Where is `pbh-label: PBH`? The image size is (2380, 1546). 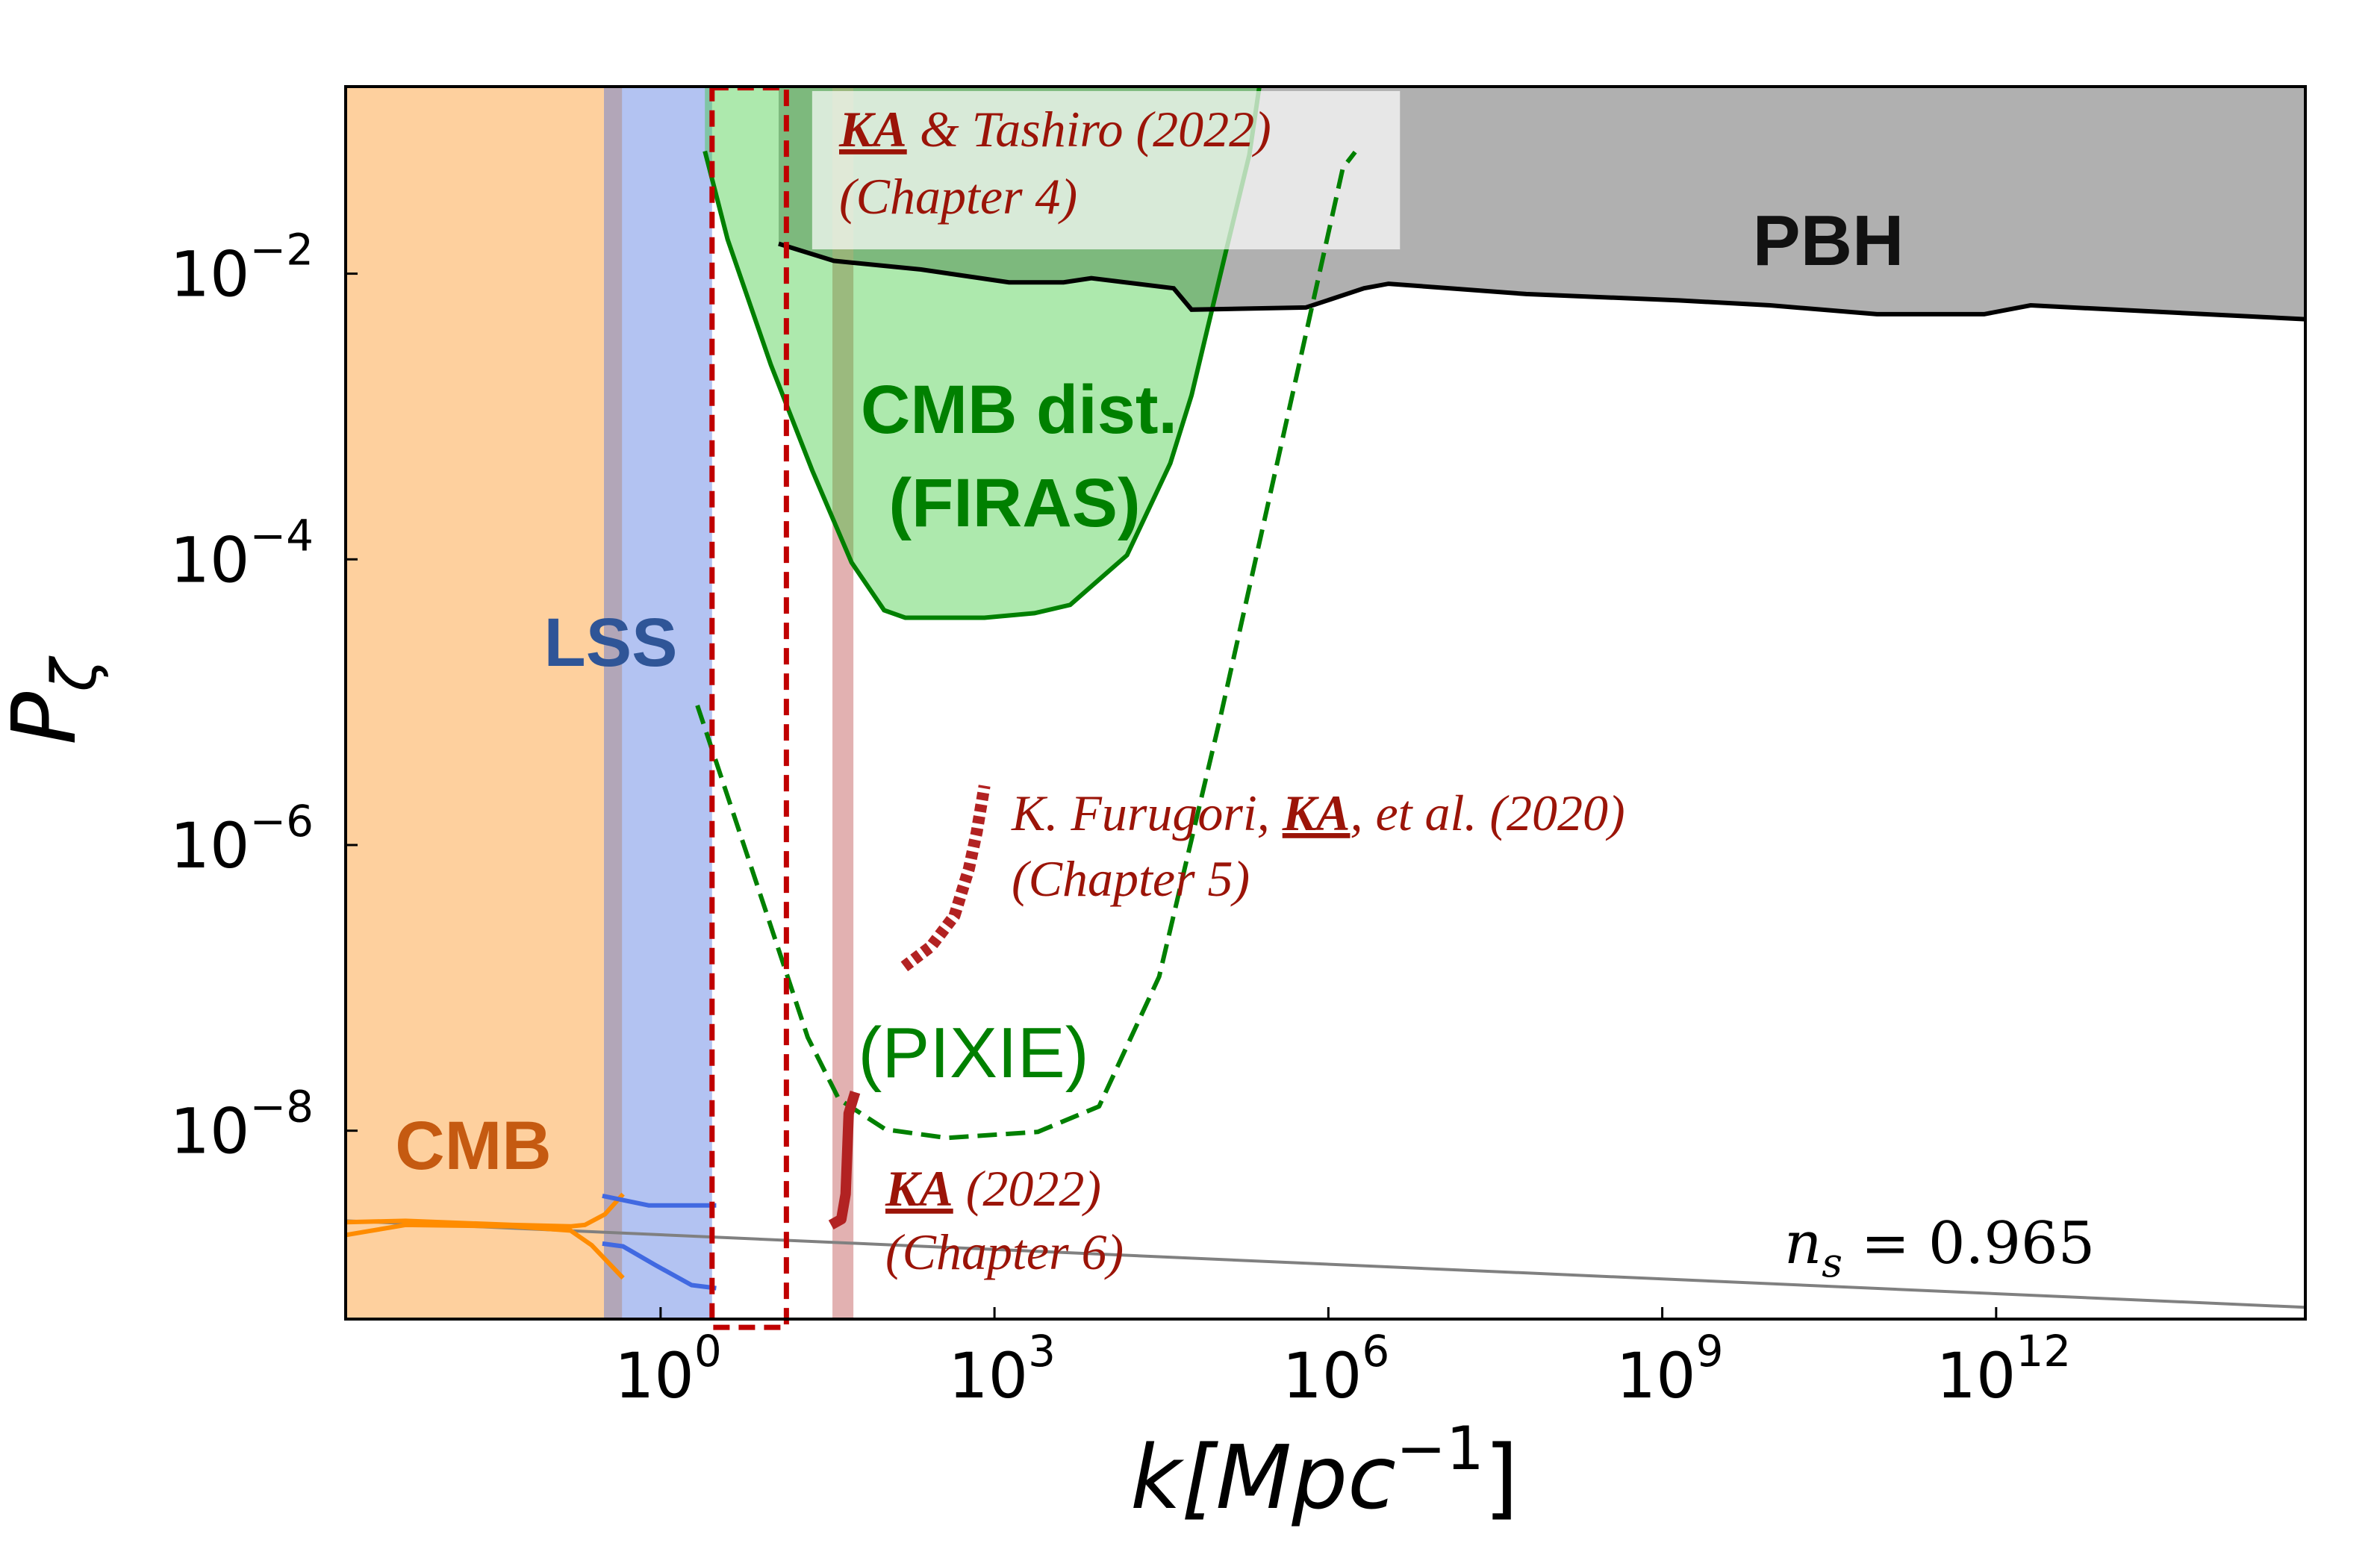
pbh-label: PBH is located at coordinates (1828, 241).